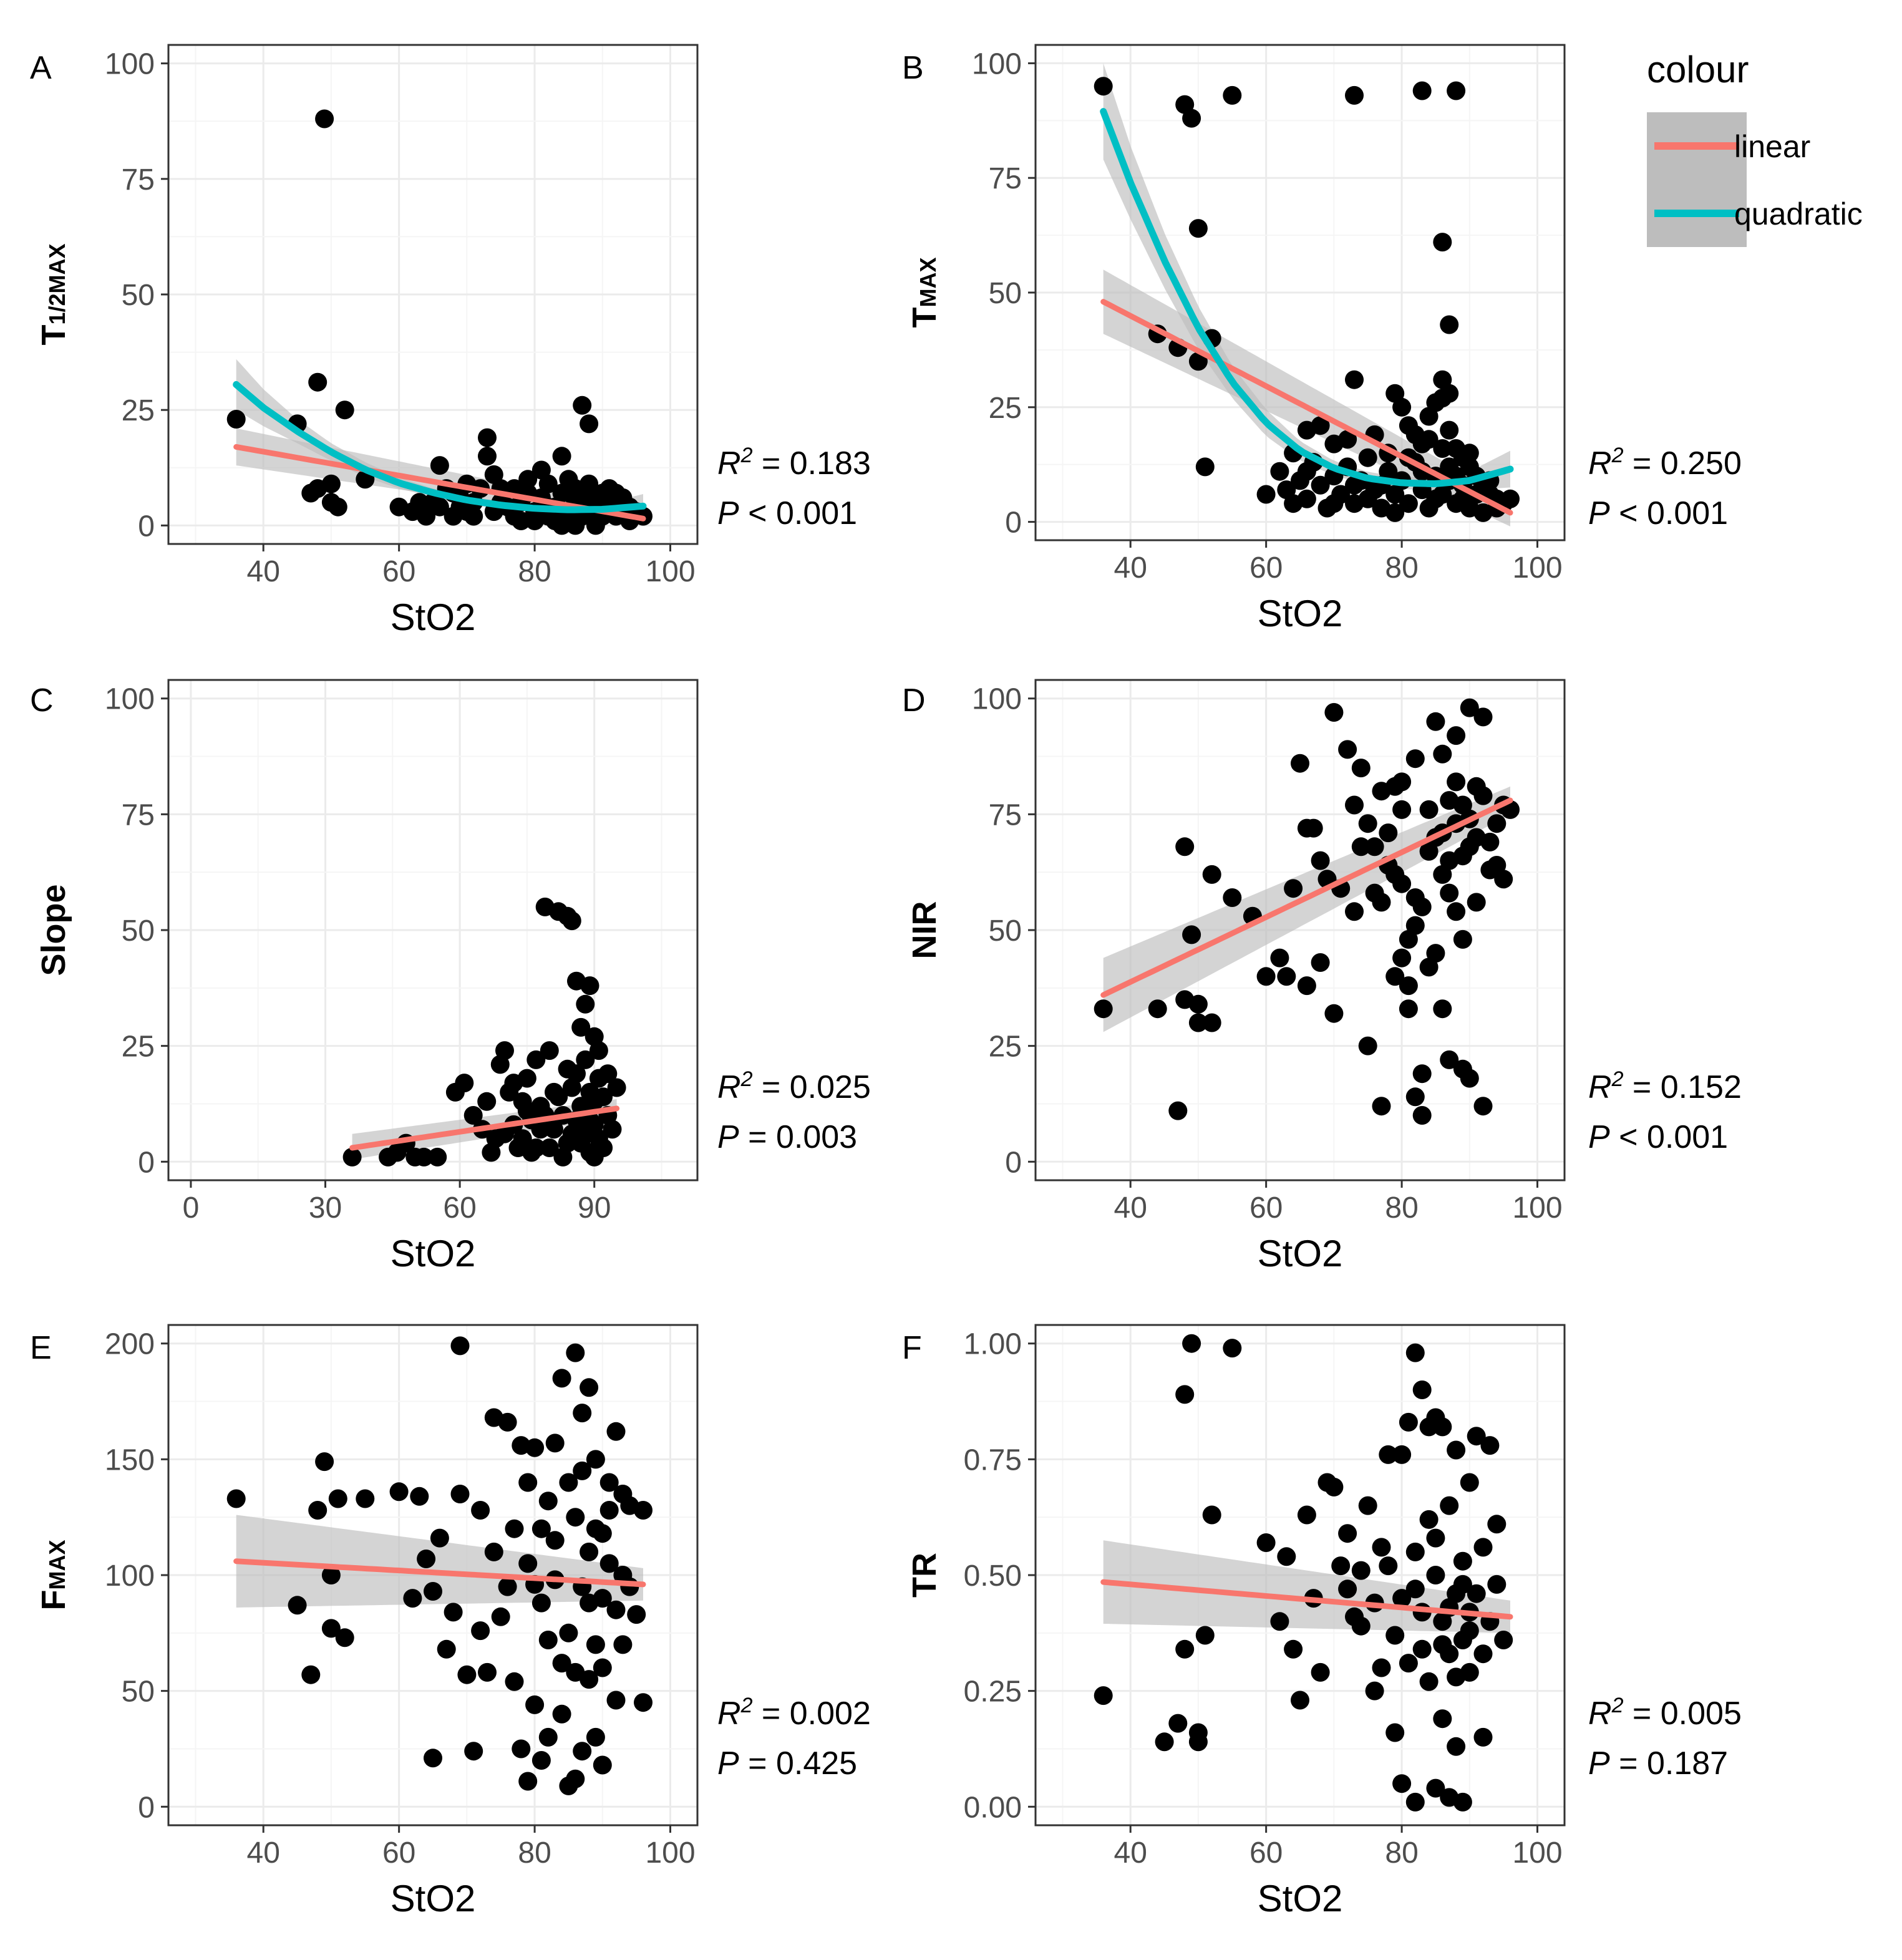 The height and width of the screenshot is (1960, 1902). Describe the element at coordinates (471, 1847) in the screenshot. I see `x-axis: 40 60 80 100` at that location.